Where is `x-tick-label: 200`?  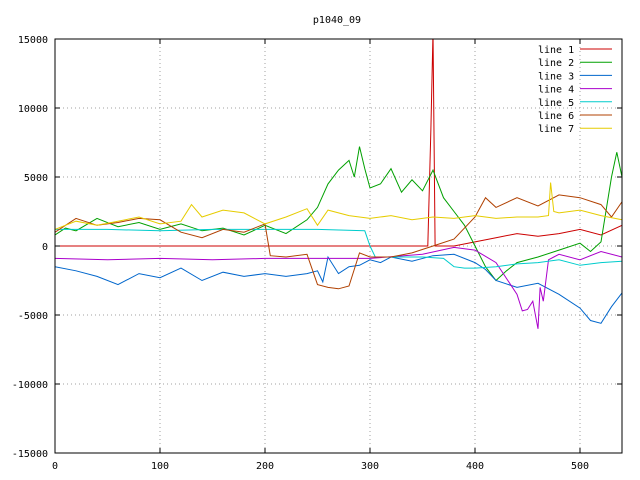 x-tick-label: 200 is located at coordinates (265, 466).